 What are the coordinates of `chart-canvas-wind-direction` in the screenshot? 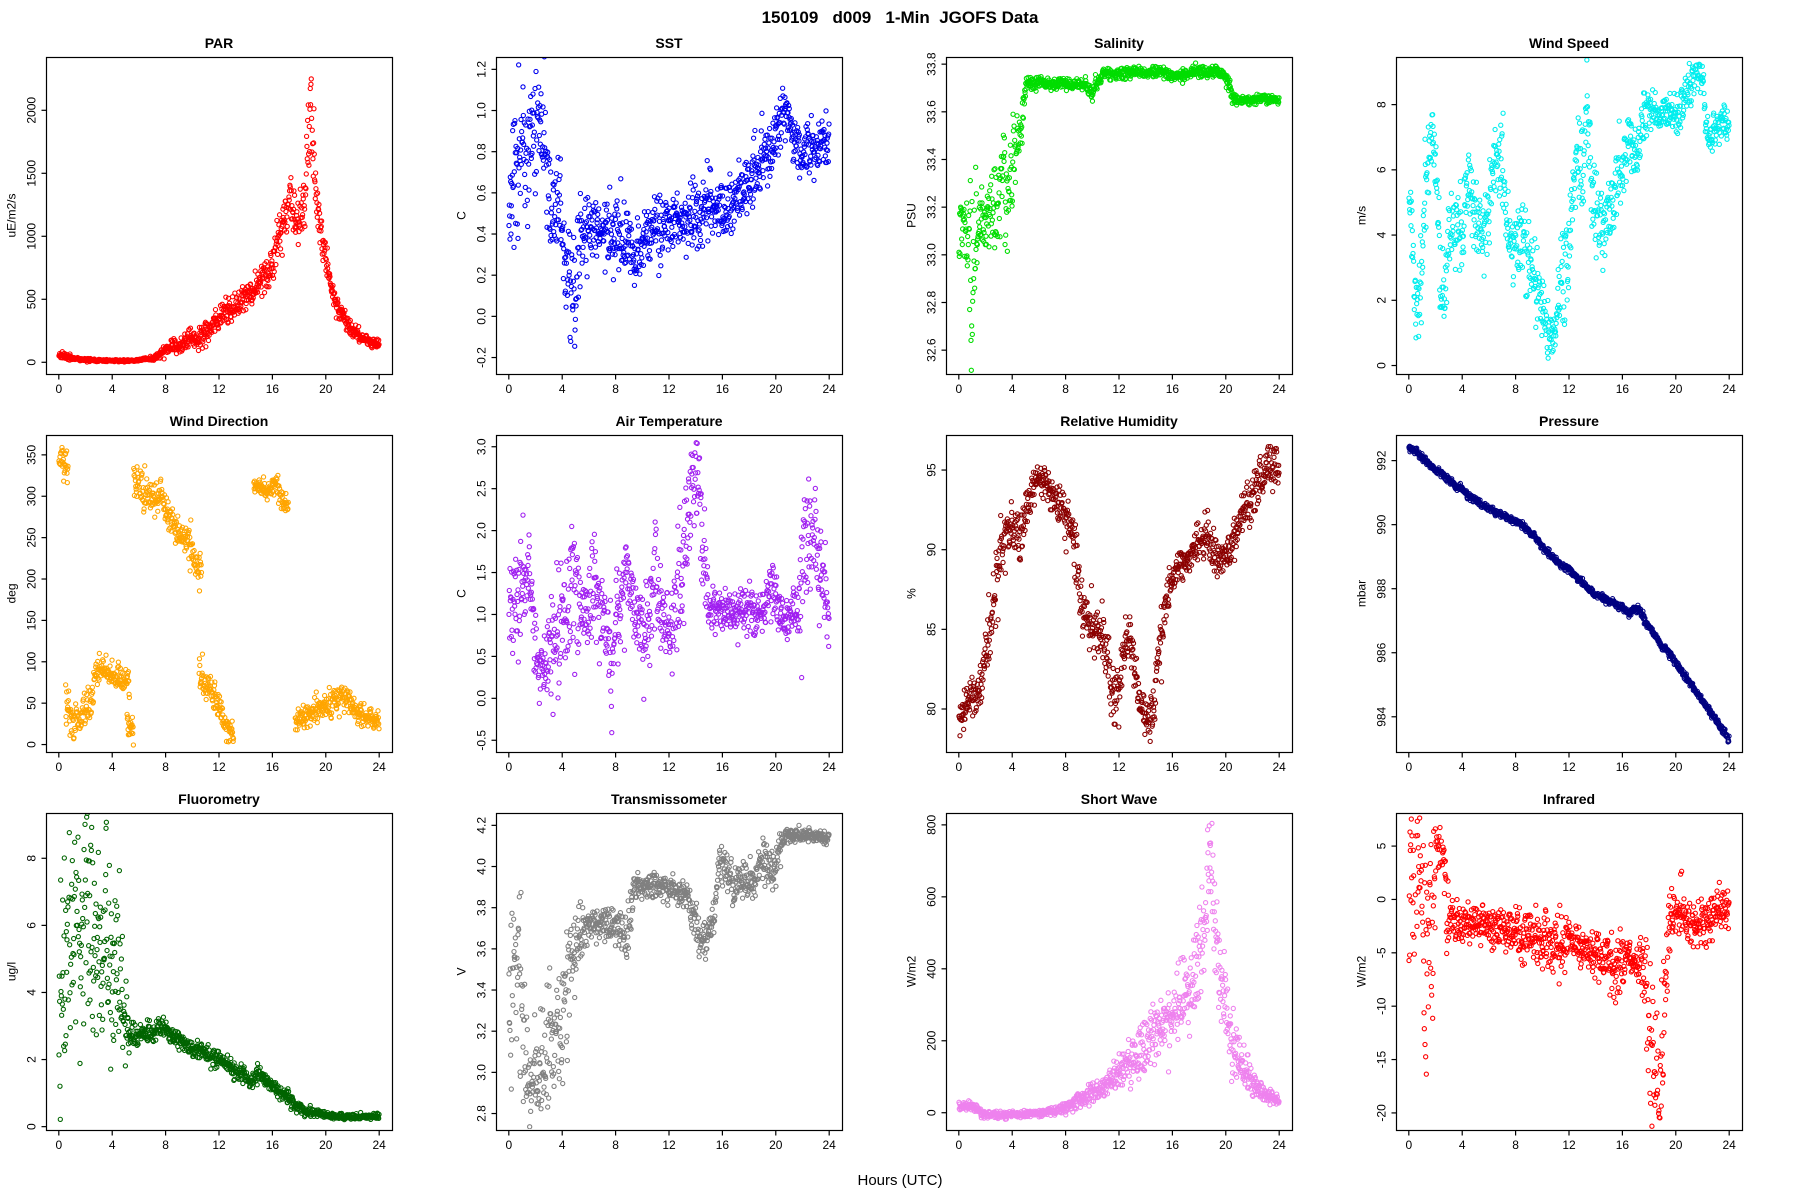 It's located at (225, 597).